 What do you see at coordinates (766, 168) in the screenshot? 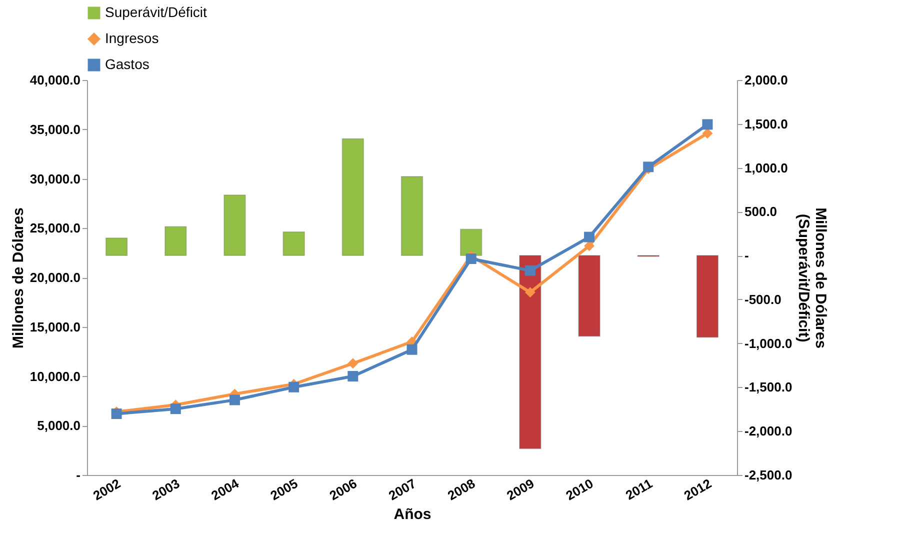
I see `y2-tick-label: 1,000.0` at bounding box center [766, 168].